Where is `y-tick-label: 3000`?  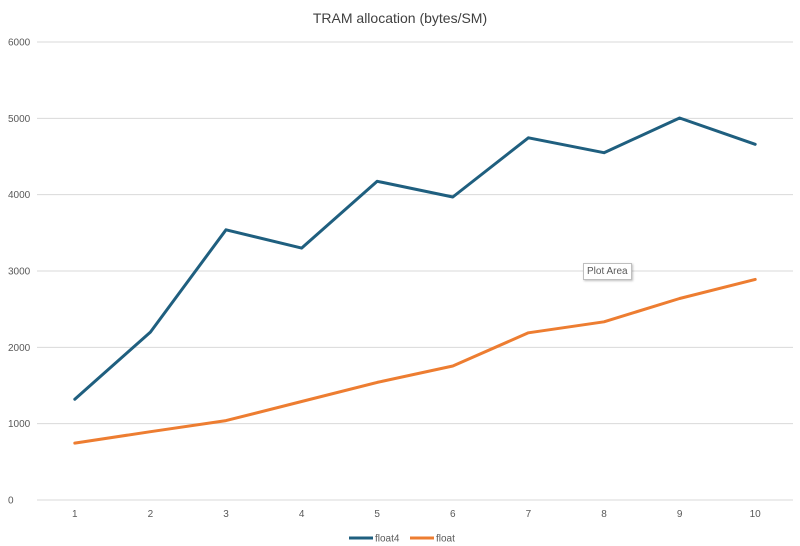 y-tick-label: 3000 is located at coordinates (19, 272).